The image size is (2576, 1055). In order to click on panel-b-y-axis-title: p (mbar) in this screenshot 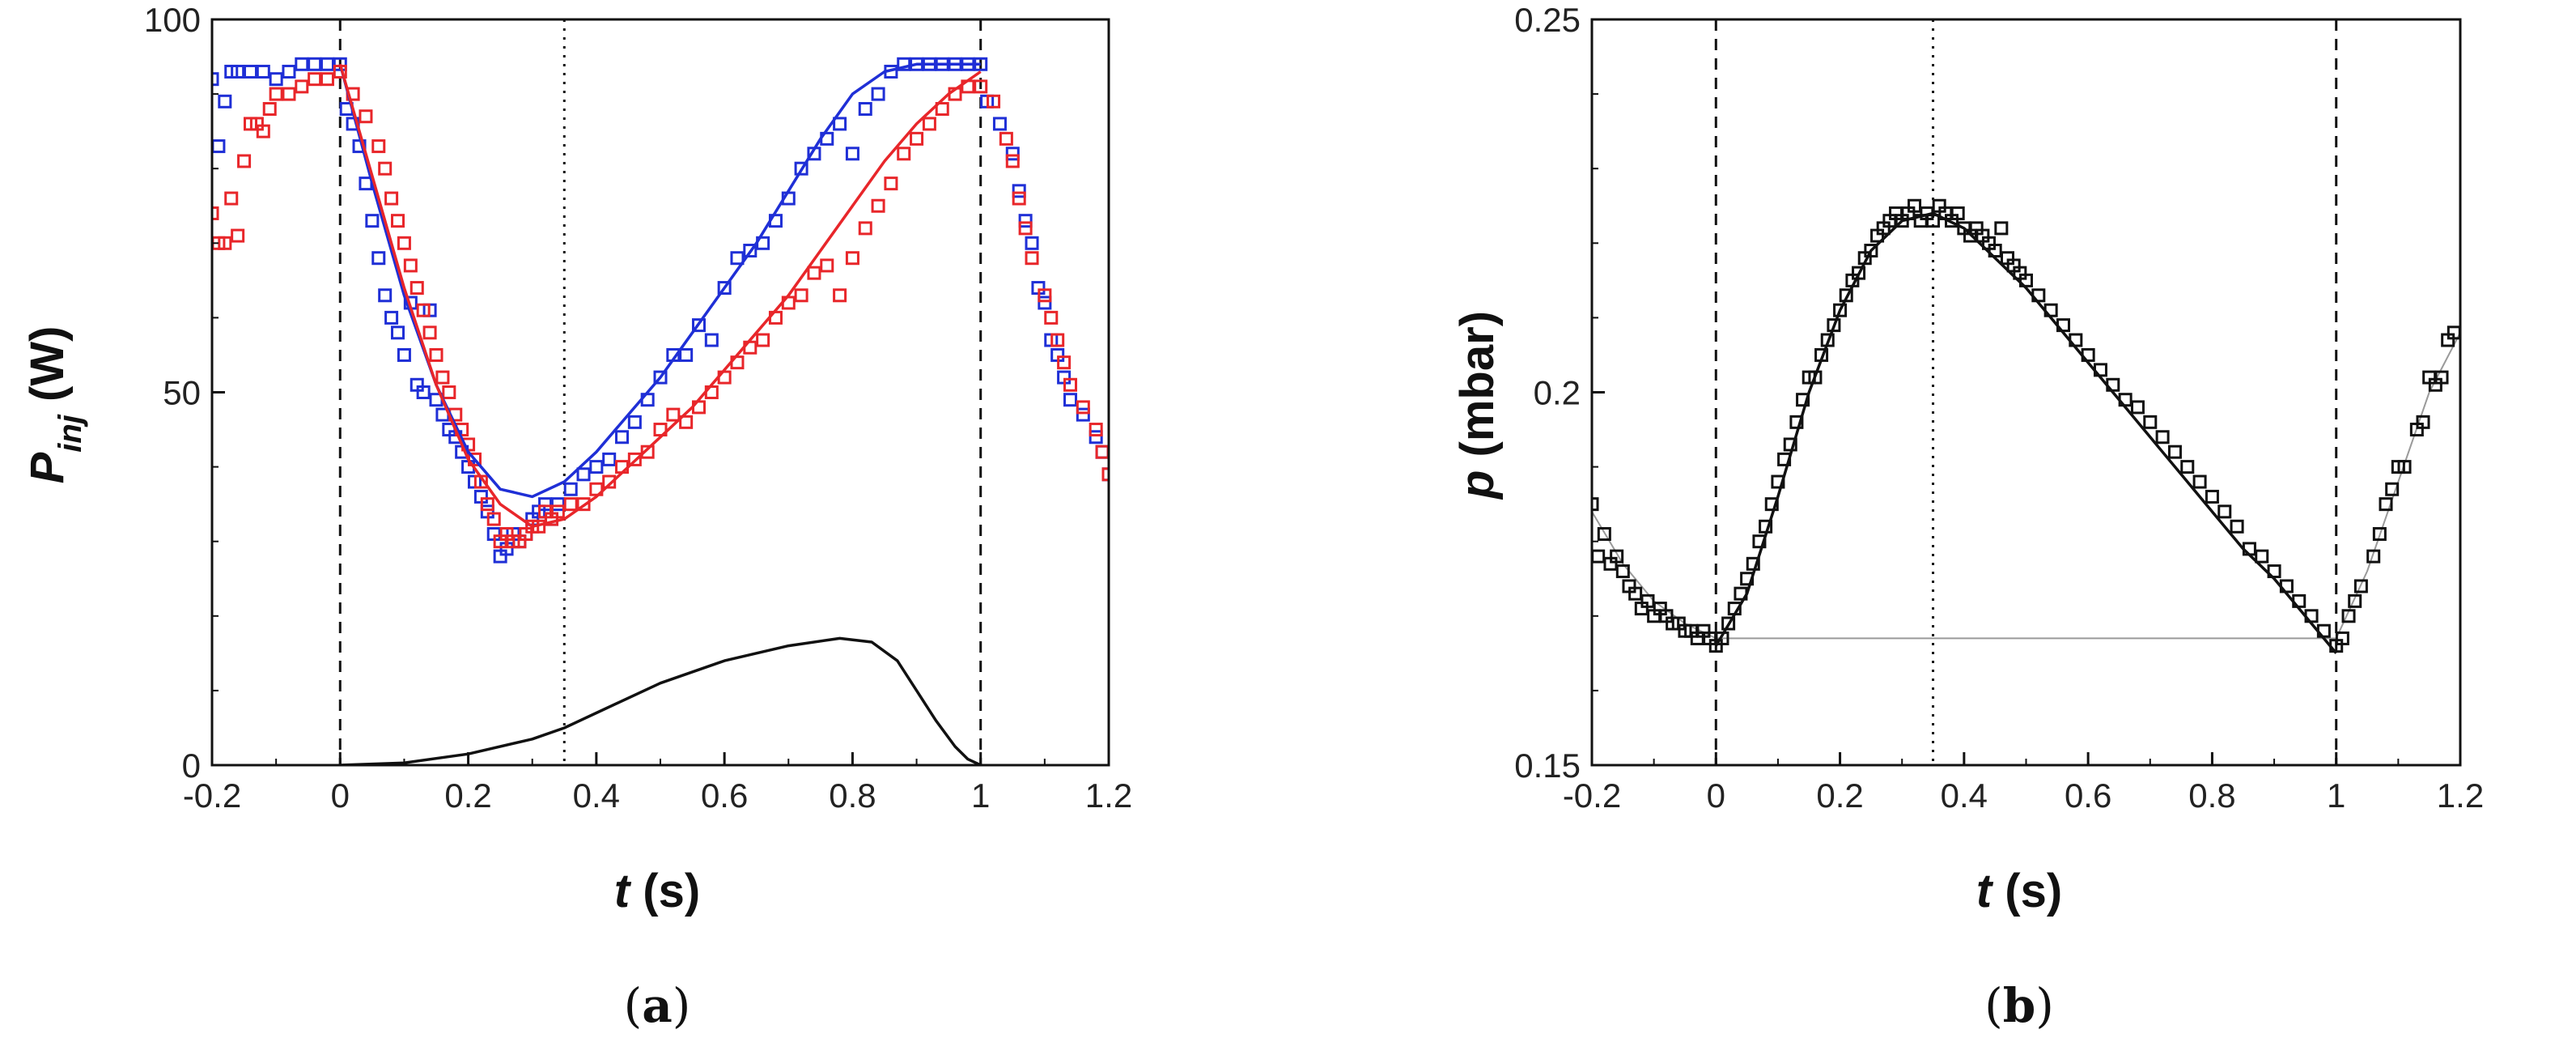, I will do `click(1477, 405)`.